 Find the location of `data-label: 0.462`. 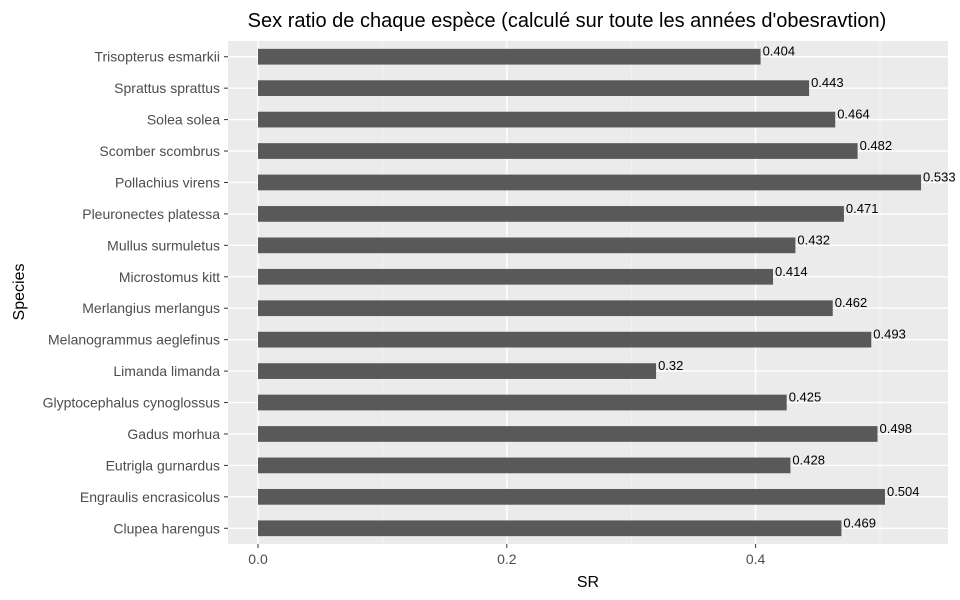

data-label: 0.462 is located at coordinates (851, 302).